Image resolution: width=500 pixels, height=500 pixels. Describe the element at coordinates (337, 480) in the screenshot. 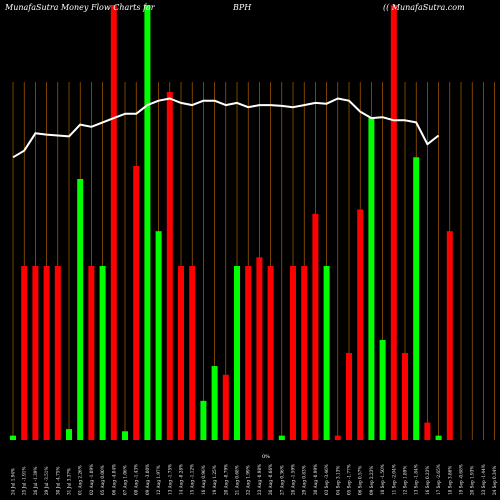

I see `x-tick-label: 04 Sep 3.13%` at that location.